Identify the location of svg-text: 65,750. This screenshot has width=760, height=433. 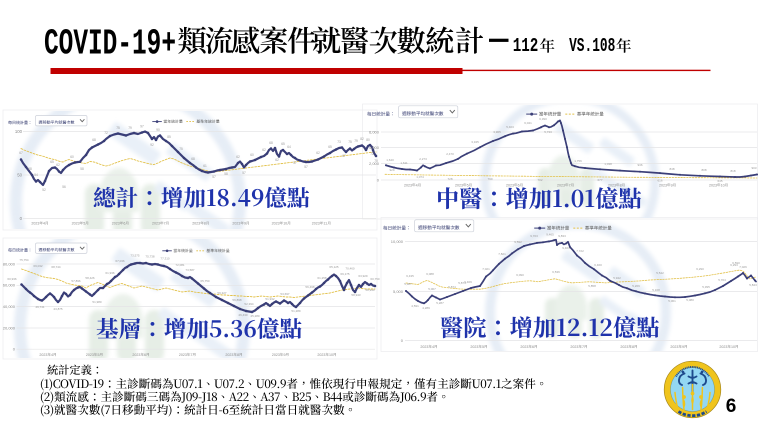
(205, 281).